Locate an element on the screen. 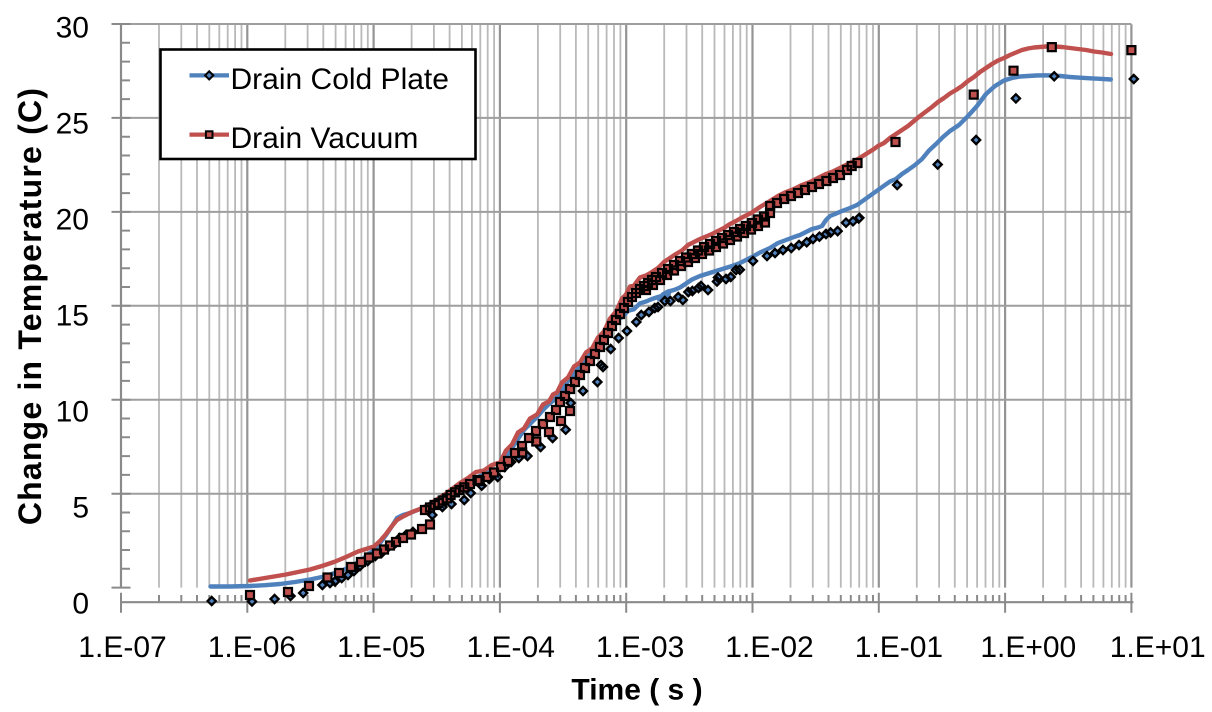  svg-text: 1.E-06 is located at coordinates (252, 647).